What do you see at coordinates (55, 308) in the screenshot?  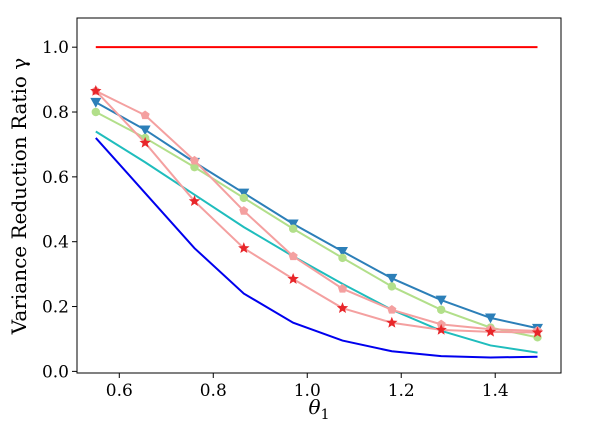 I see `y-tick-label: 0.2` at bounding box center [55, 308].